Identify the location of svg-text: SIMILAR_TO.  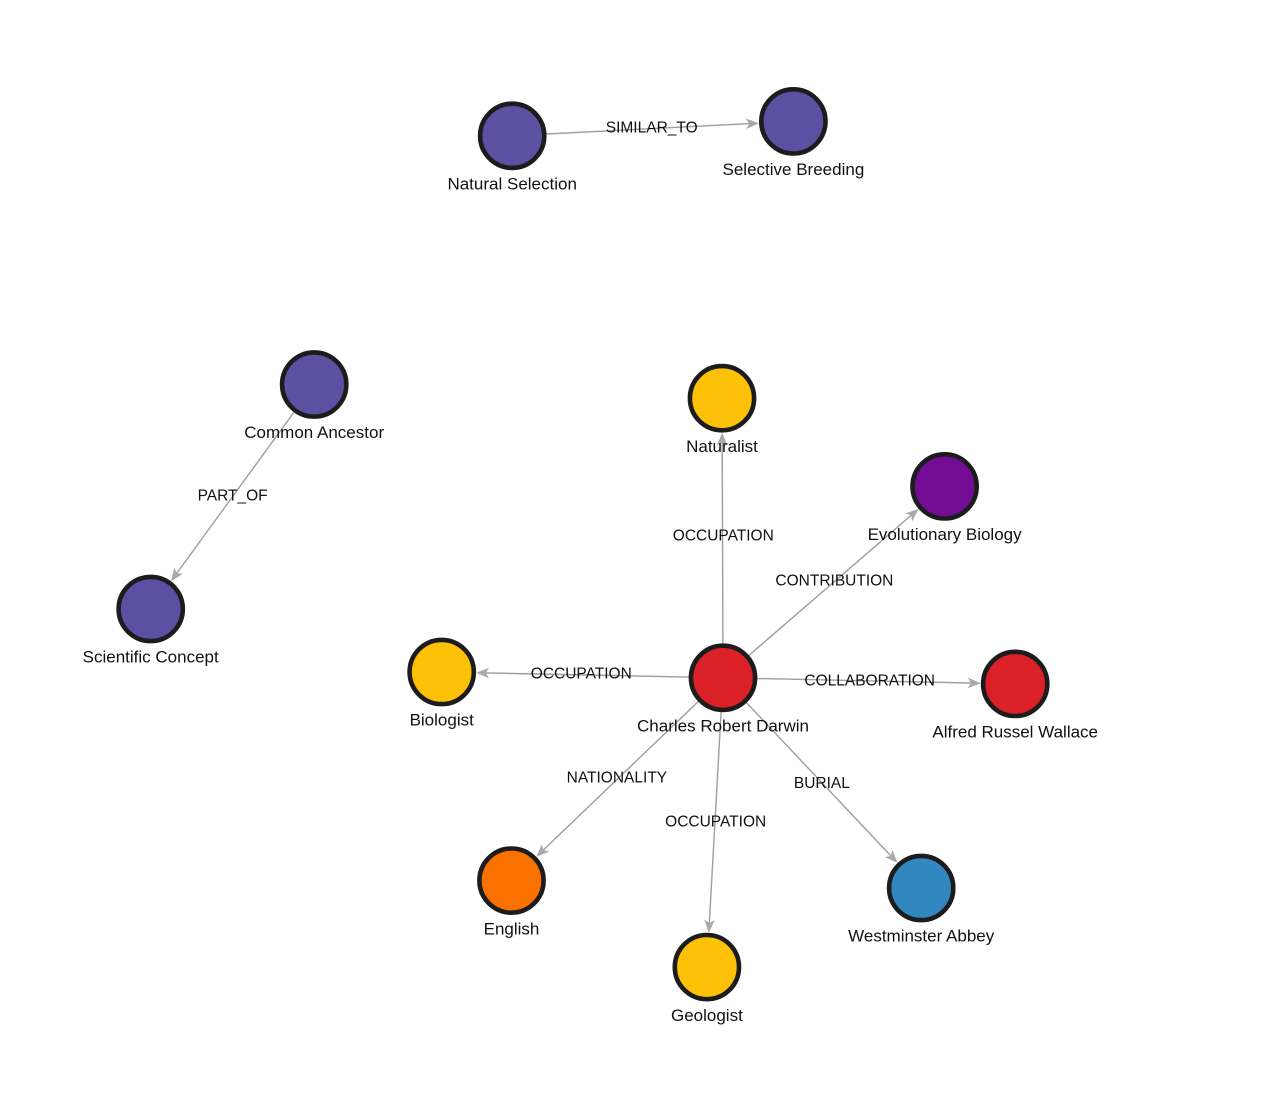
(652, 127).